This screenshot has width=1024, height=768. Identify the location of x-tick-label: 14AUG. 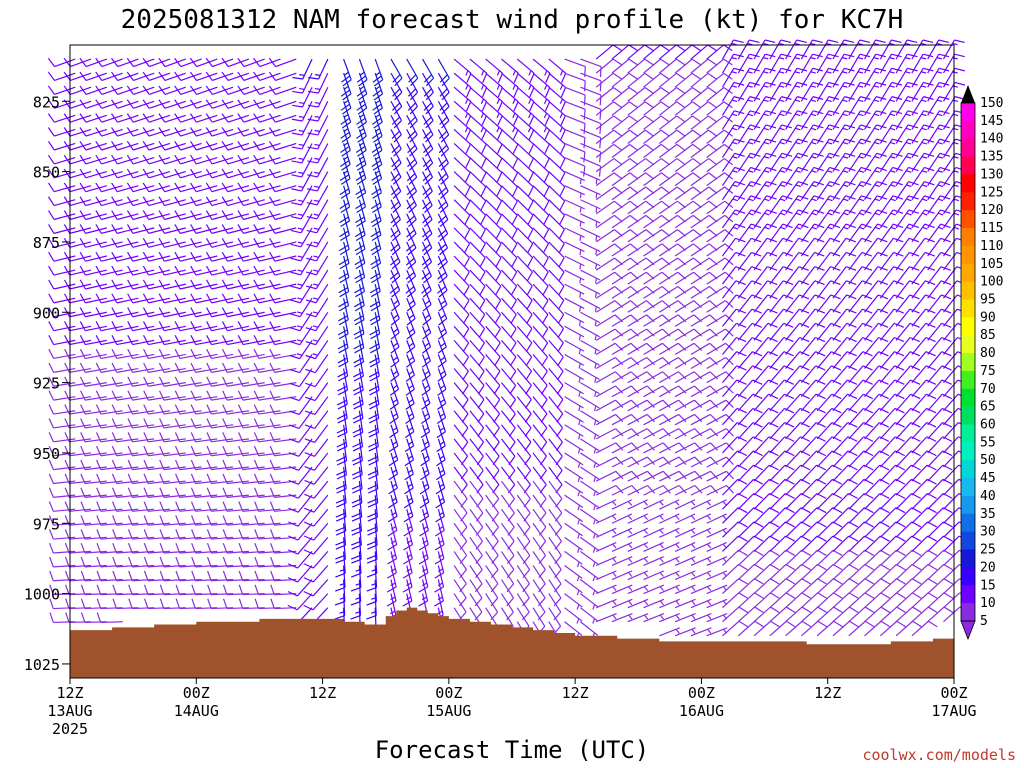
(196, 711).